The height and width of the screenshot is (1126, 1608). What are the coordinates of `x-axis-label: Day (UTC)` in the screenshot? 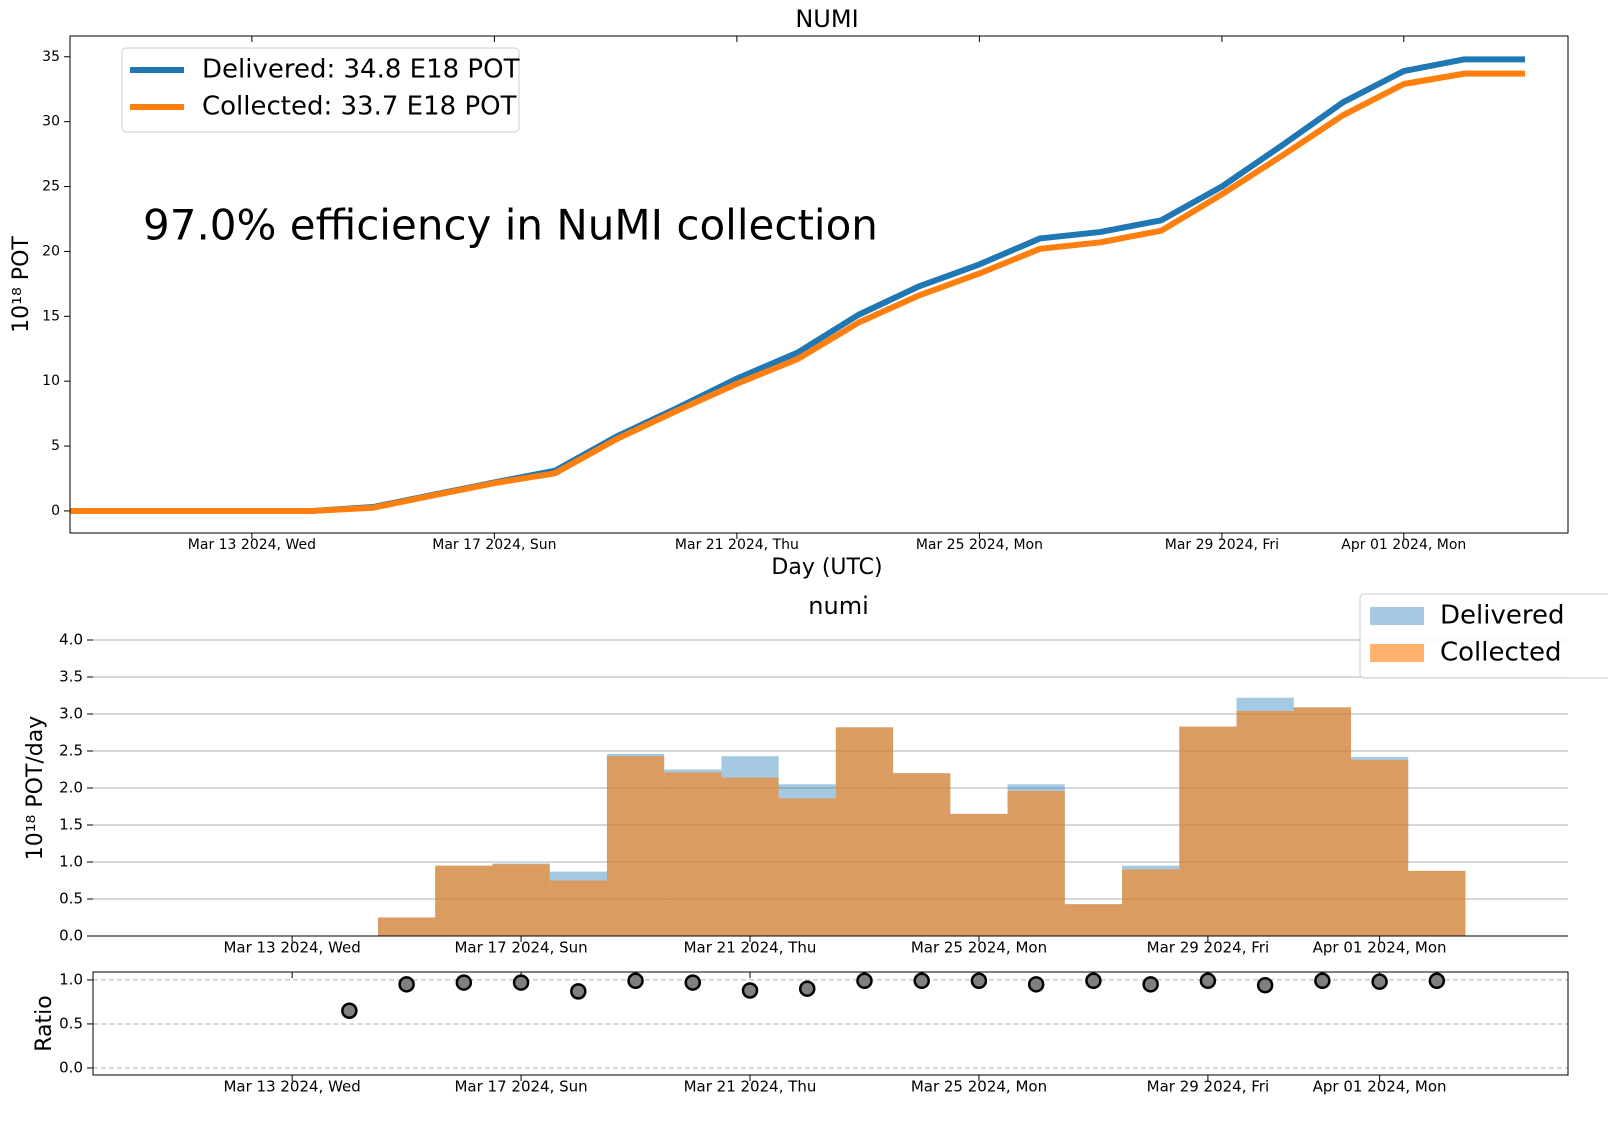 It's located at (826, 567).